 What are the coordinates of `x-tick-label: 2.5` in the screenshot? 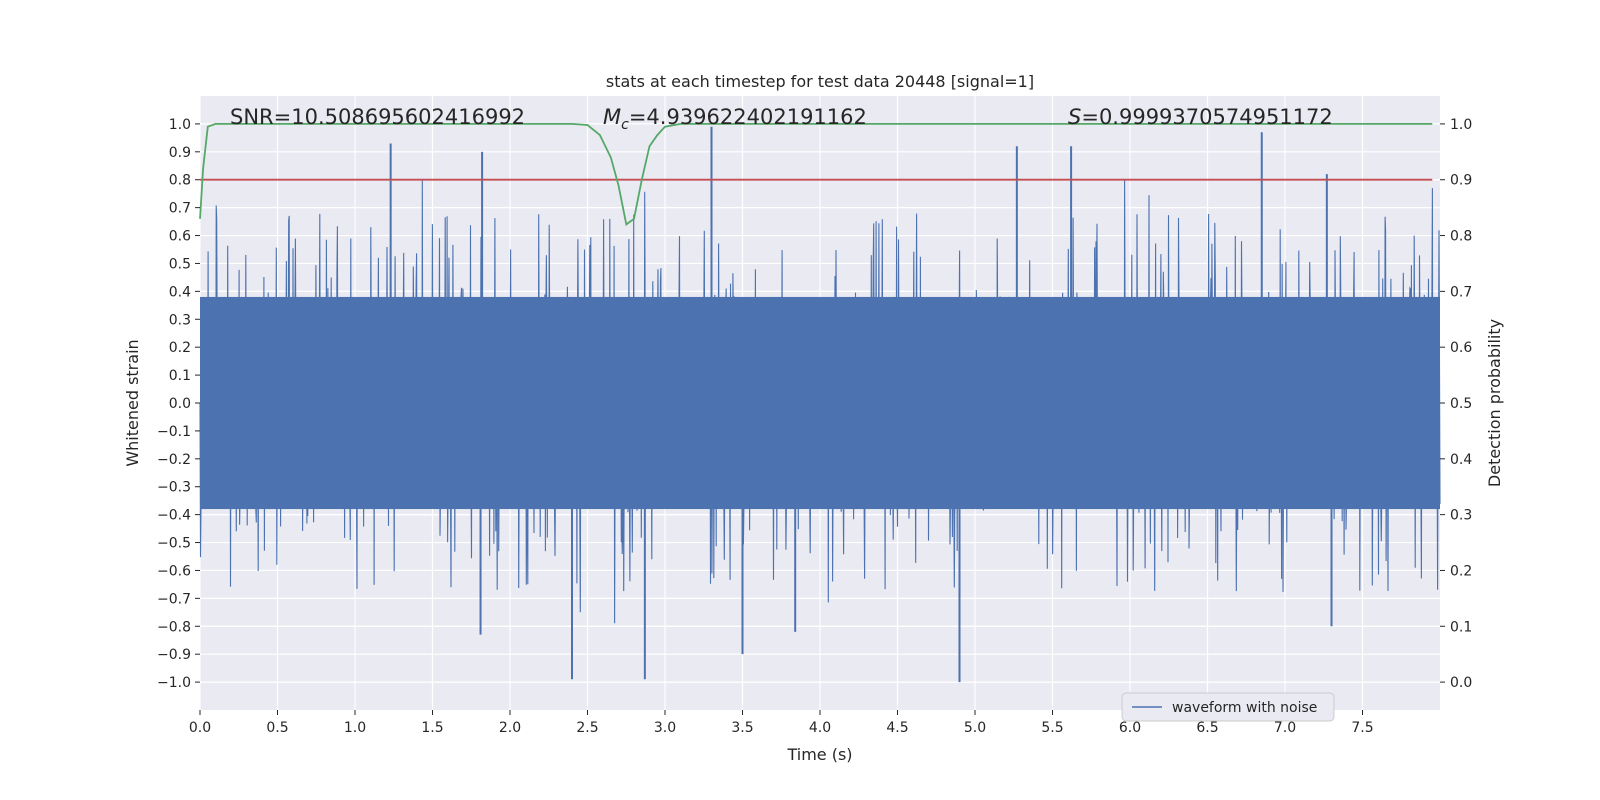 It's located at (587, 728).